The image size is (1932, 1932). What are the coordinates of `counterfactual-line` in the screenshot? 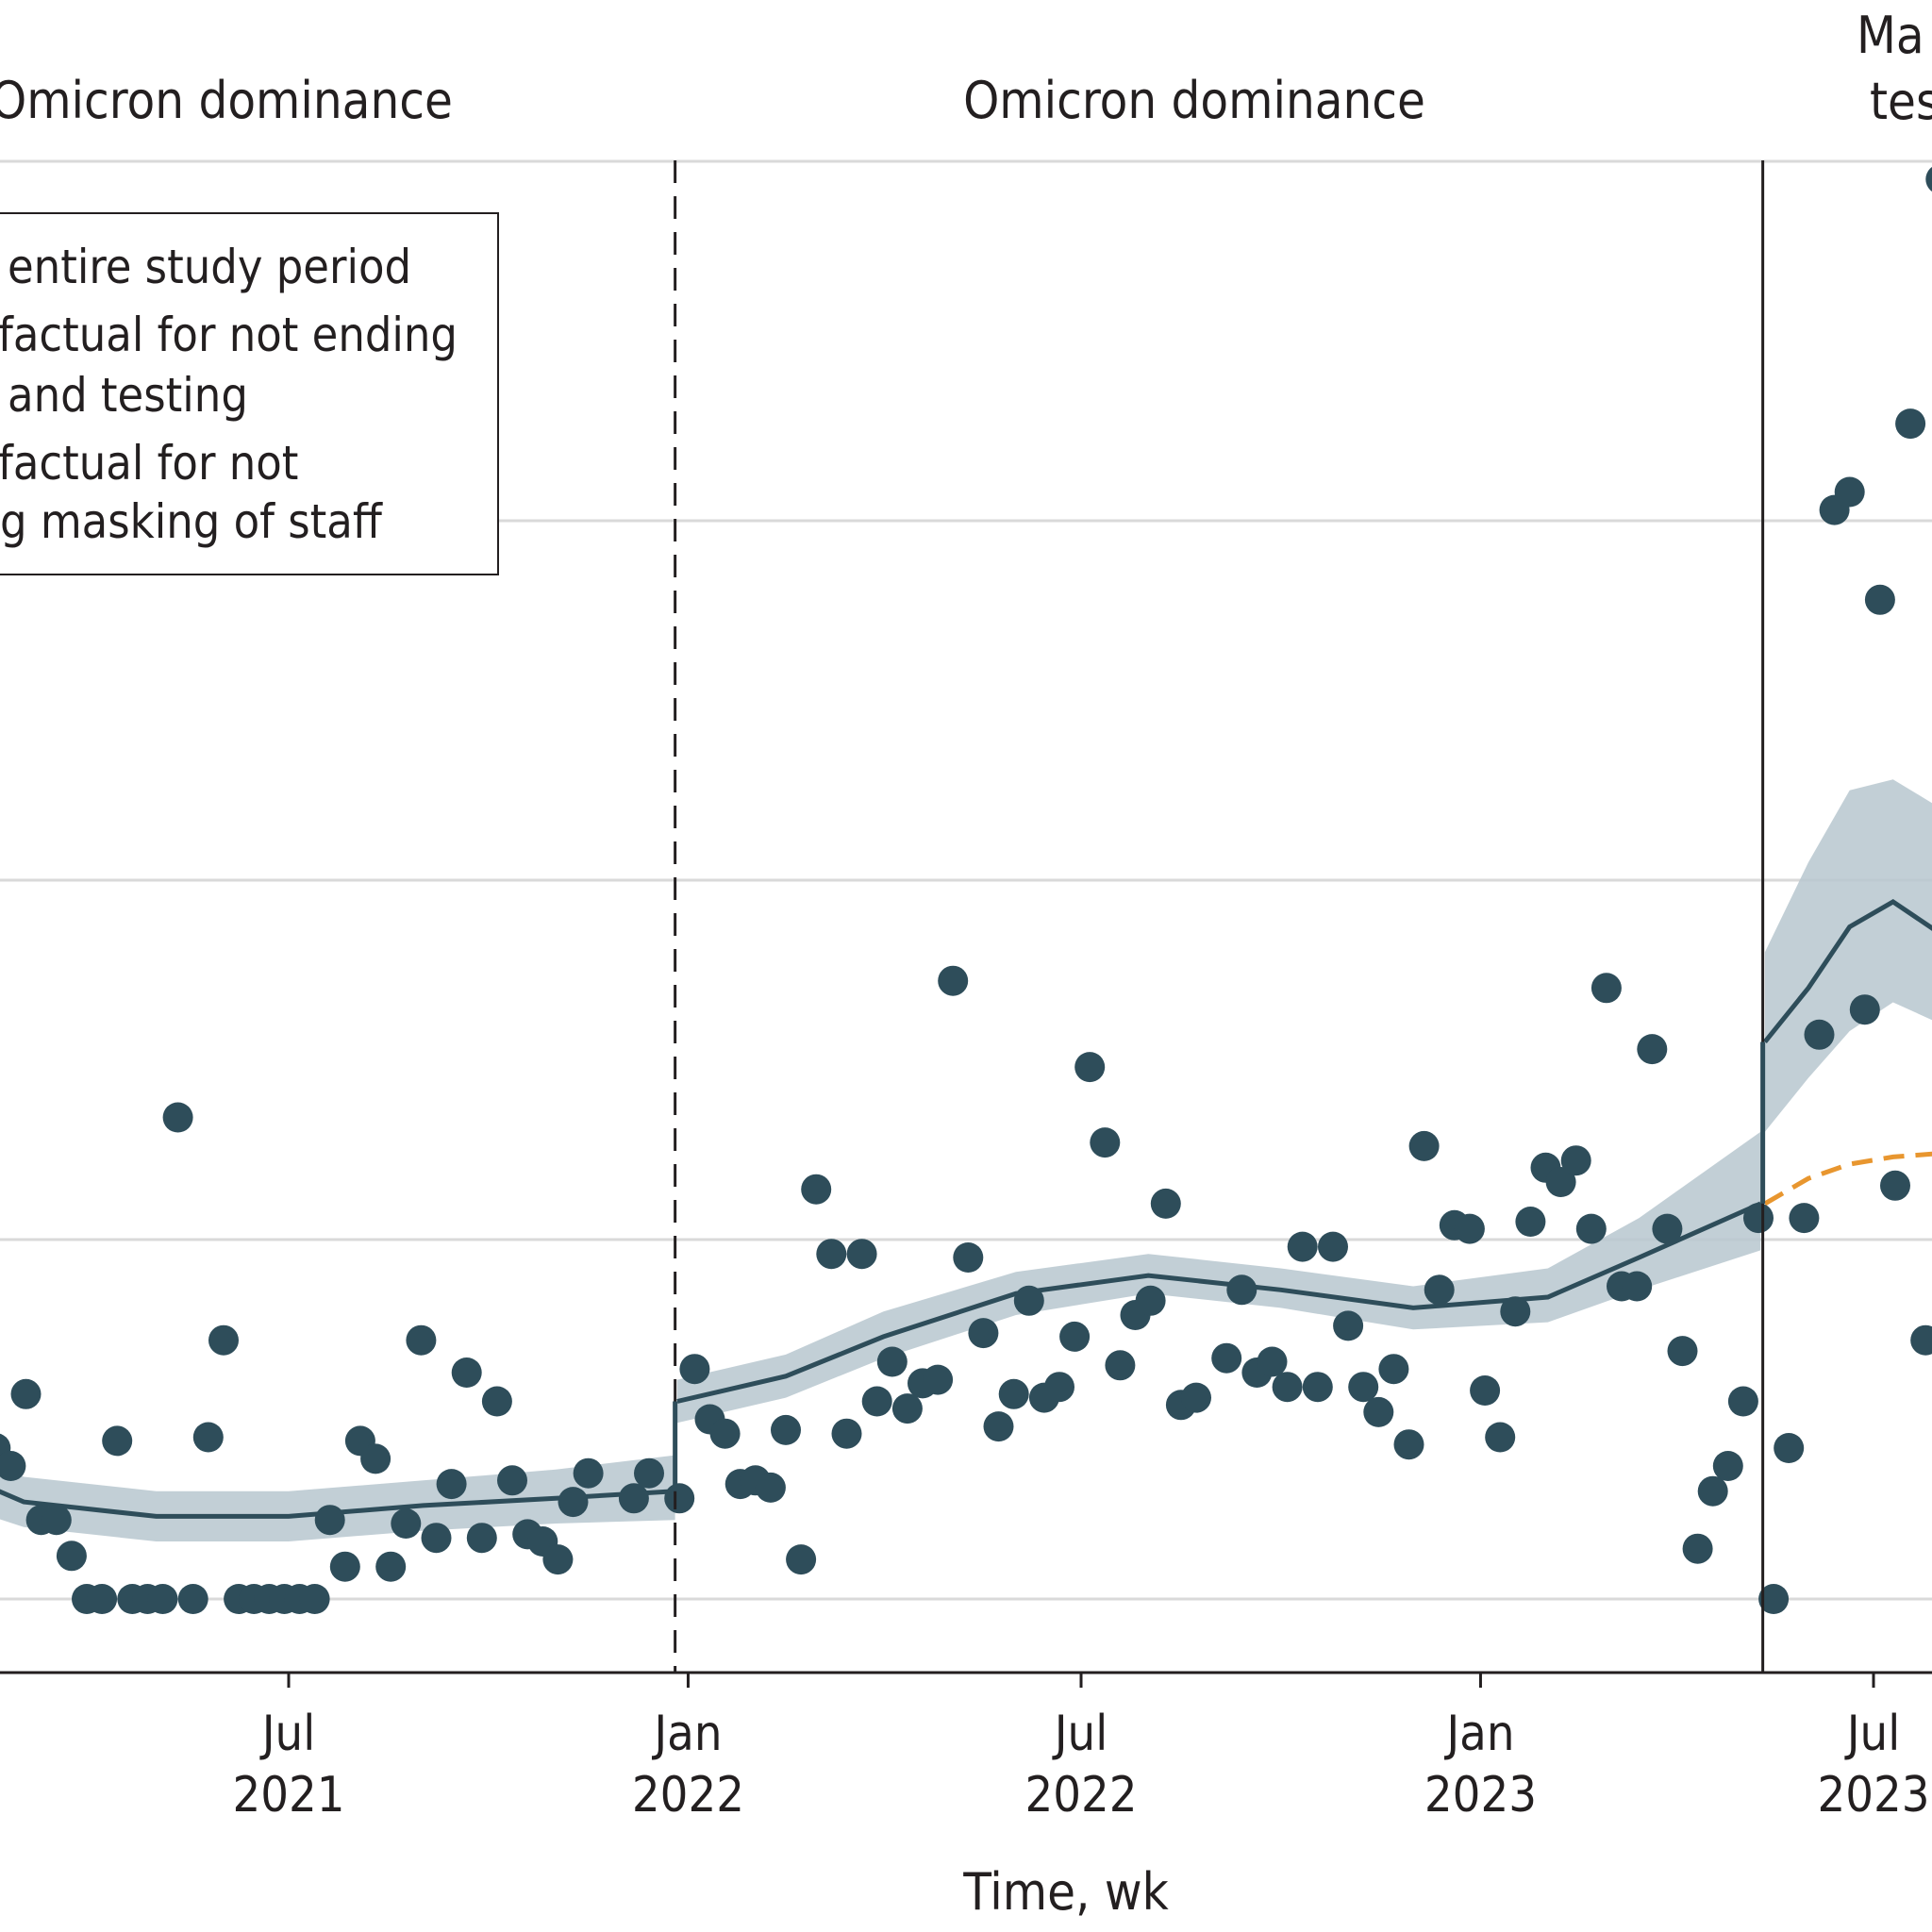 It's located at (1848, 1179).